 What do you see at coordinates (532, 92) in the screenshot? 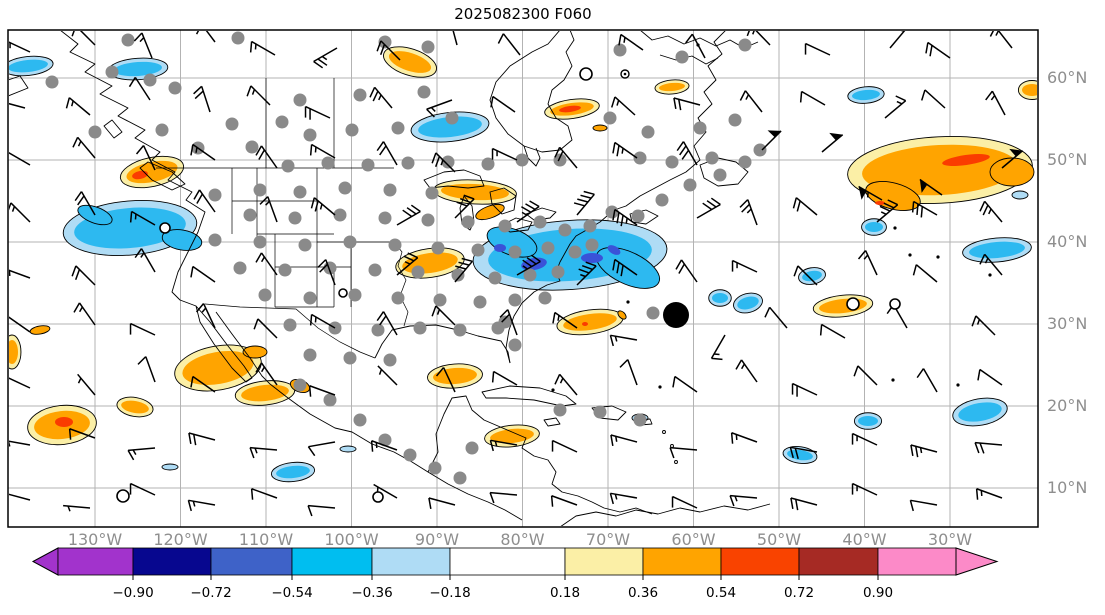
I see `coast-hudson-bay` at bounding box center [532, 92].